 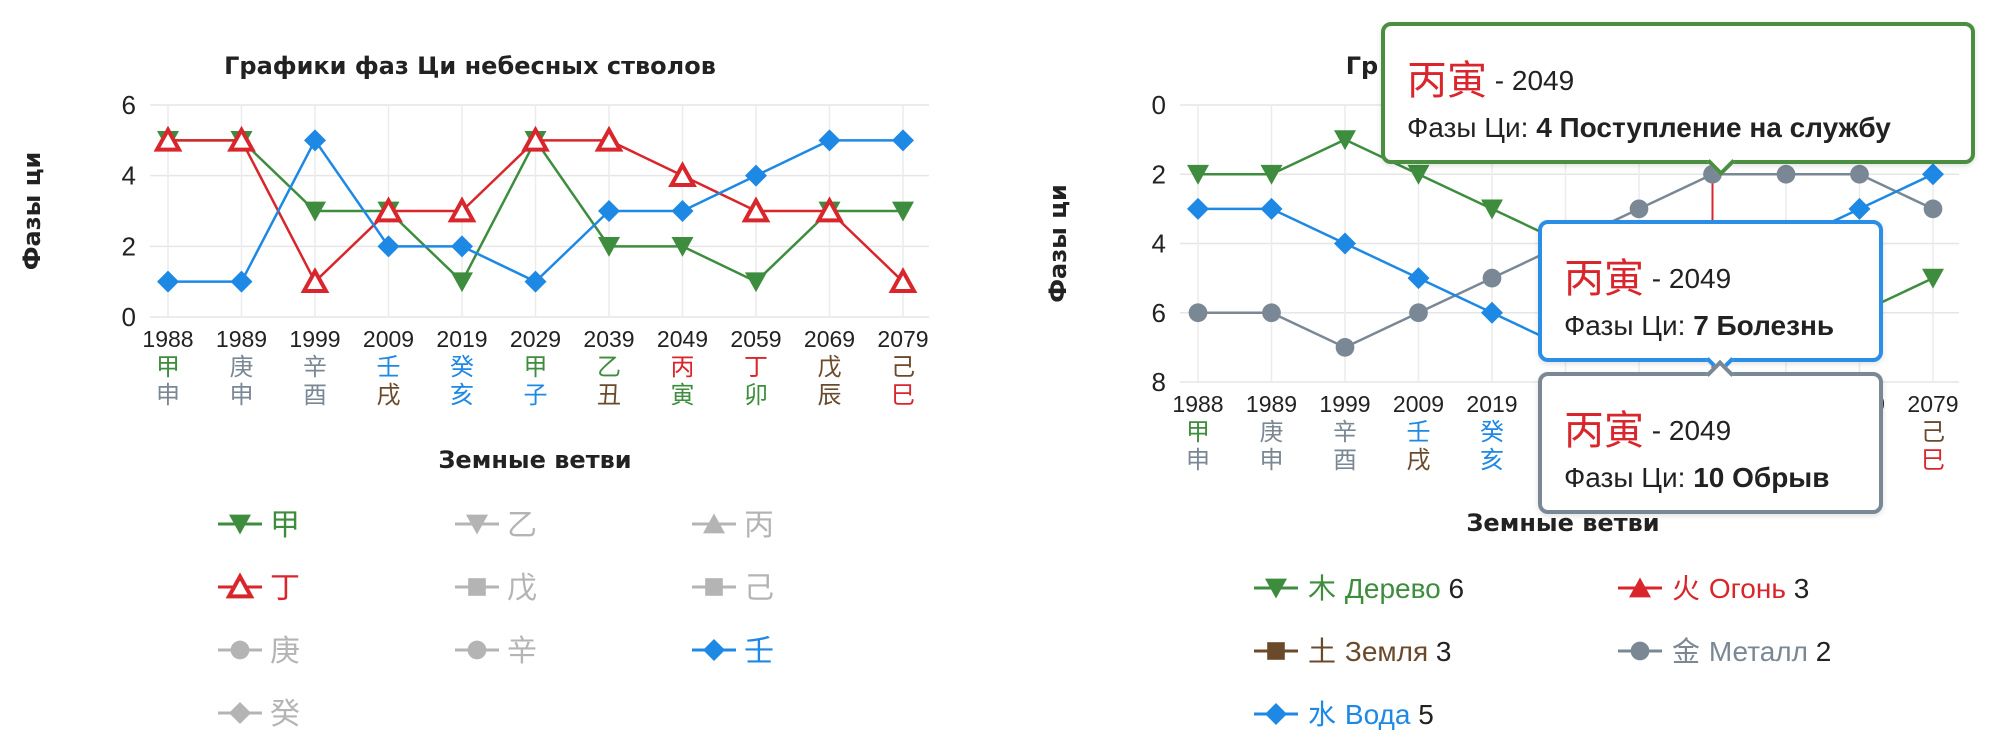 What do you see at coordinates (534, 460) in the screenshot?
I see `x-axis-label: Земные ветви` at bounding box center [534, 460].